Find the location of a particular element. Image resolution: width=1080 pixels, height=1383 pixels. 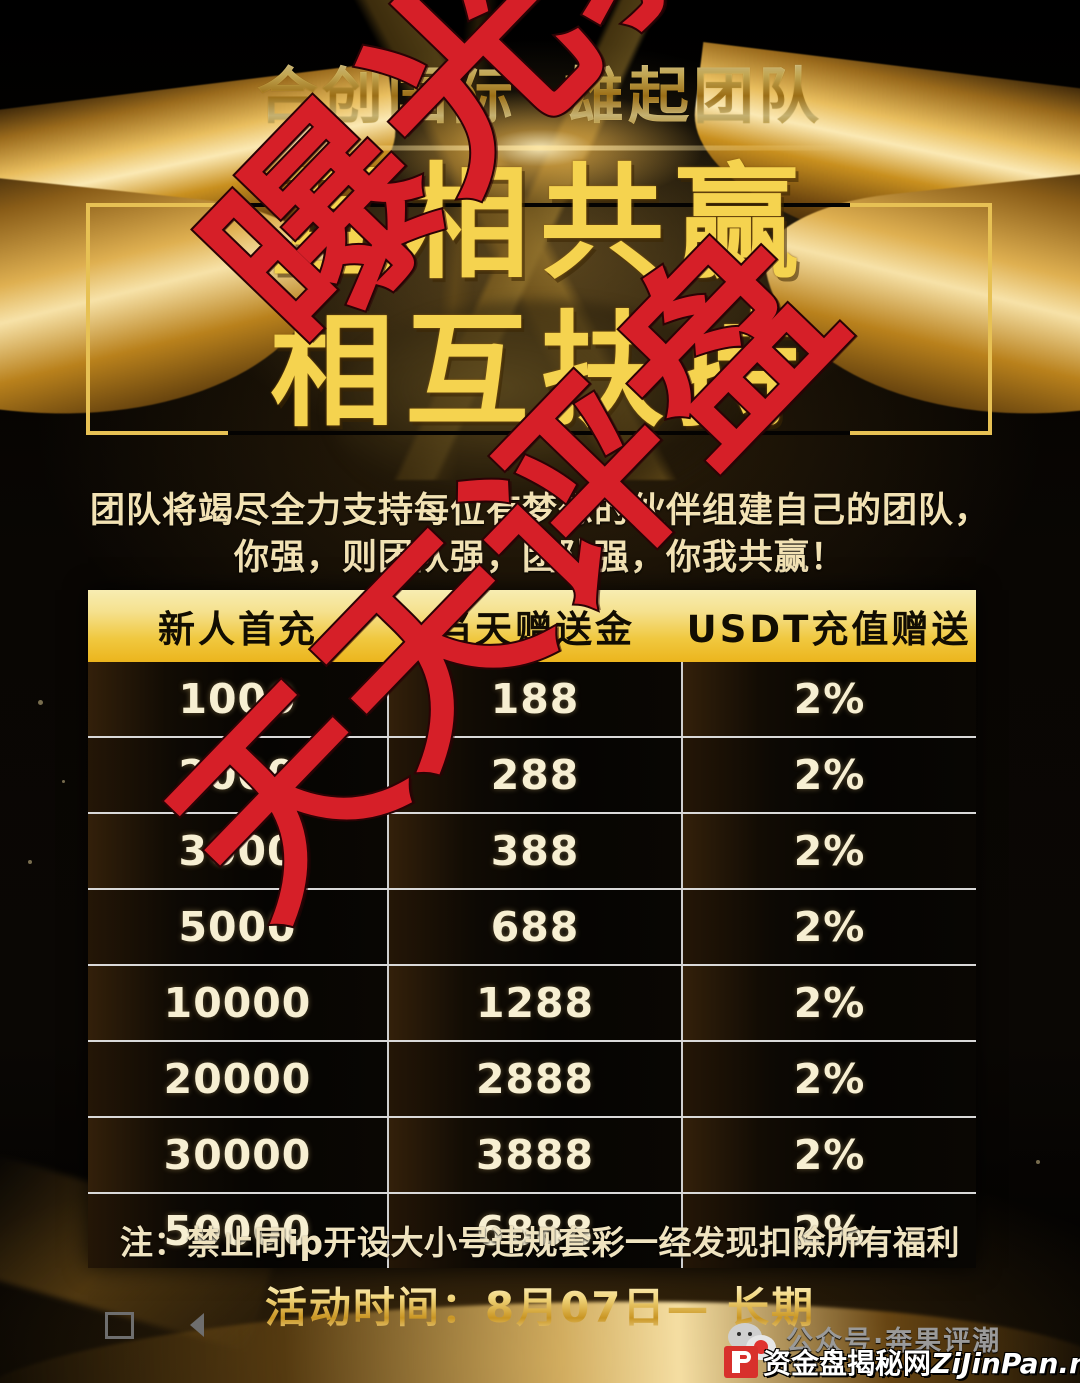

cell-bonus: 288 is located at coordinates (535, 775).